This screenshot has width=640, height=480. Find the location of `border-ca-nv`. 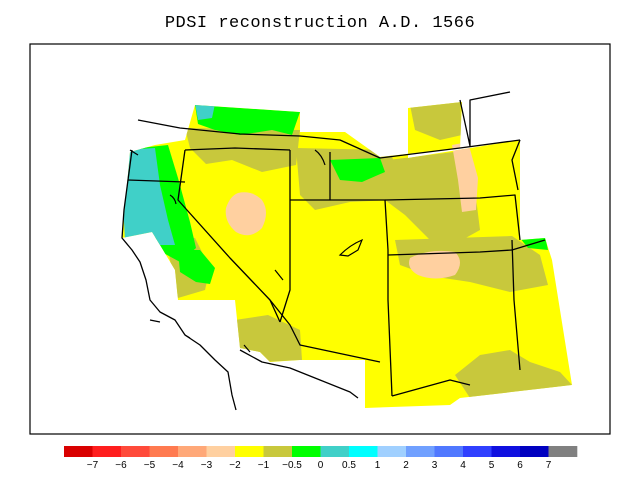

border-ca-nv is located at coordinates (229, 236).